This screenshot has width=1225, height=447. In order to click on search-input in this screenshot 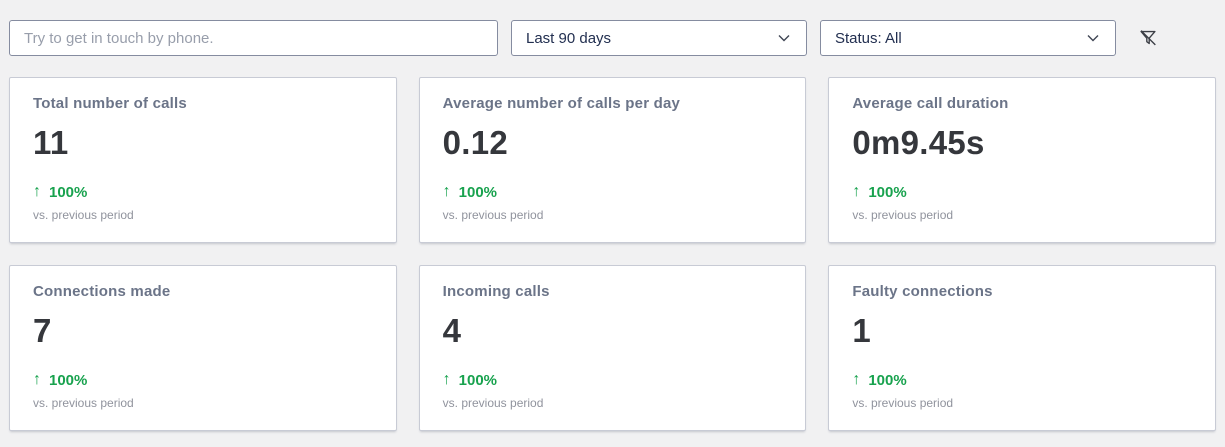, I will do `click(253, 38)`.